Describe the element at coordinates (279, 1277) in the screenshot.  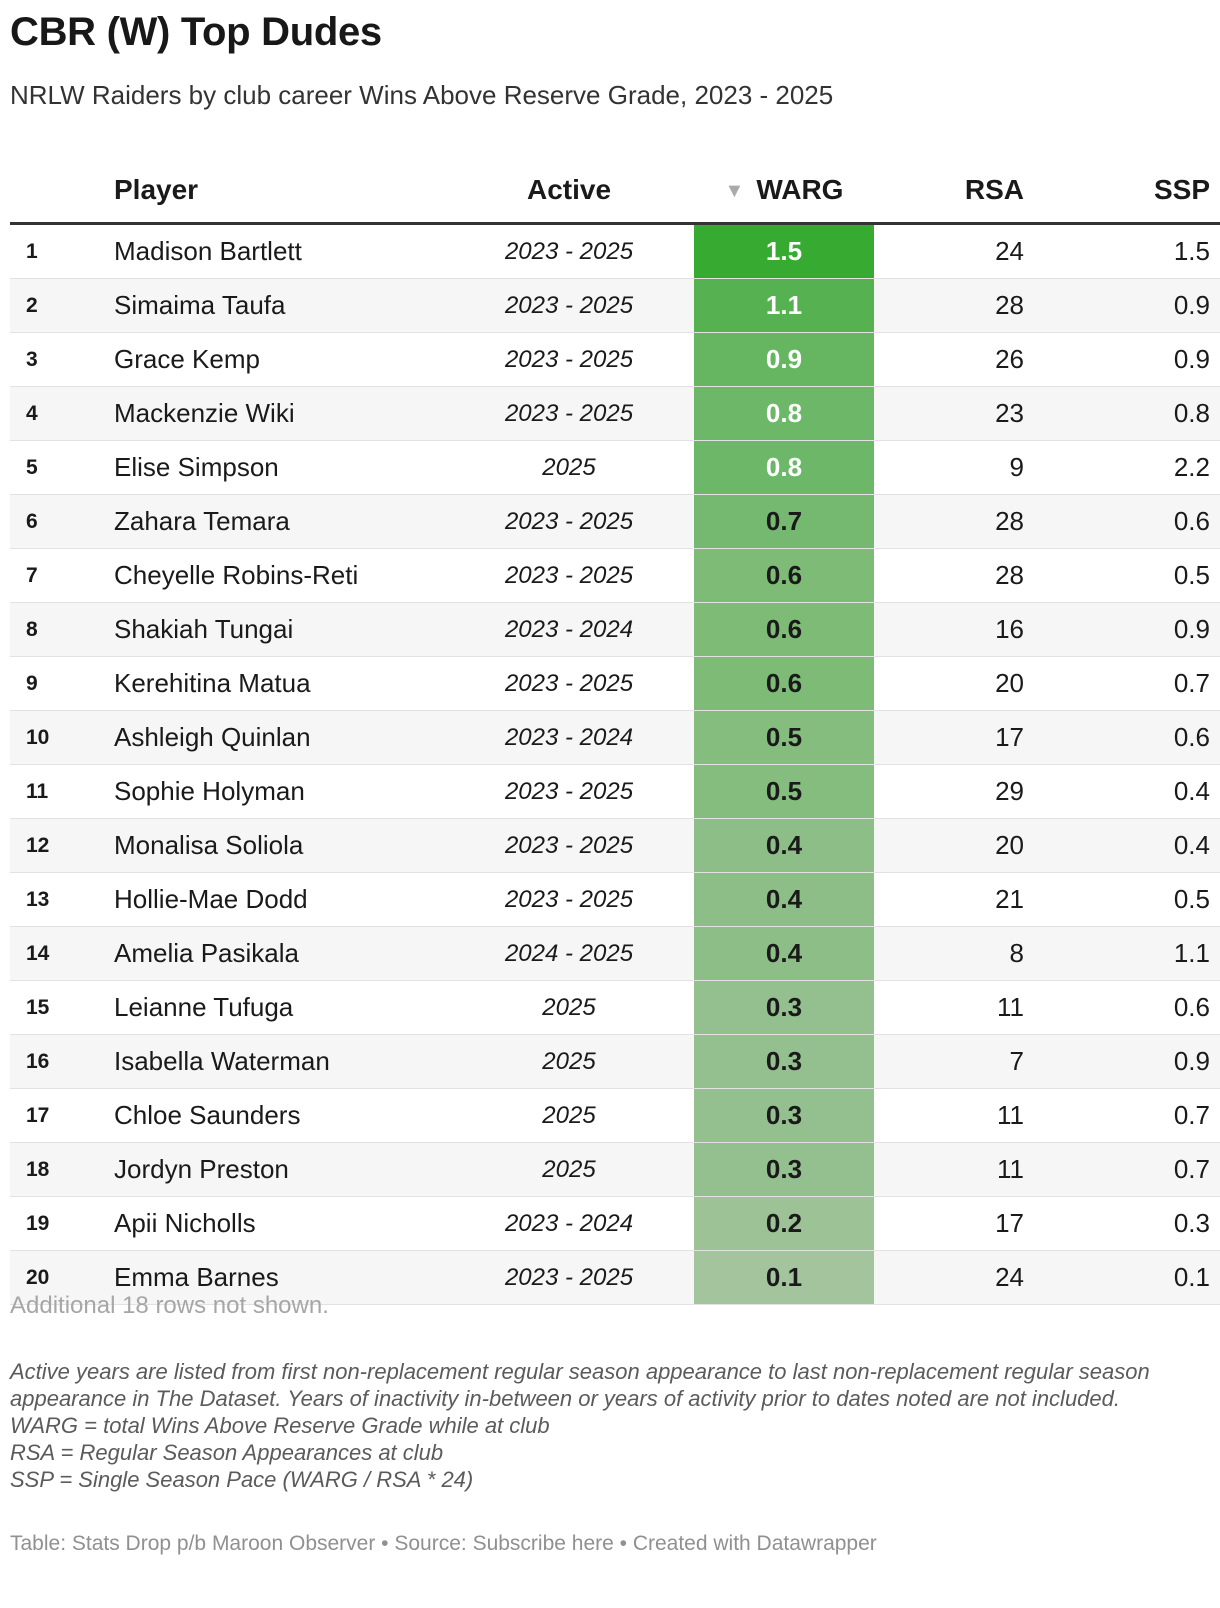
I see `player-name: Emma Barnes` at that location.